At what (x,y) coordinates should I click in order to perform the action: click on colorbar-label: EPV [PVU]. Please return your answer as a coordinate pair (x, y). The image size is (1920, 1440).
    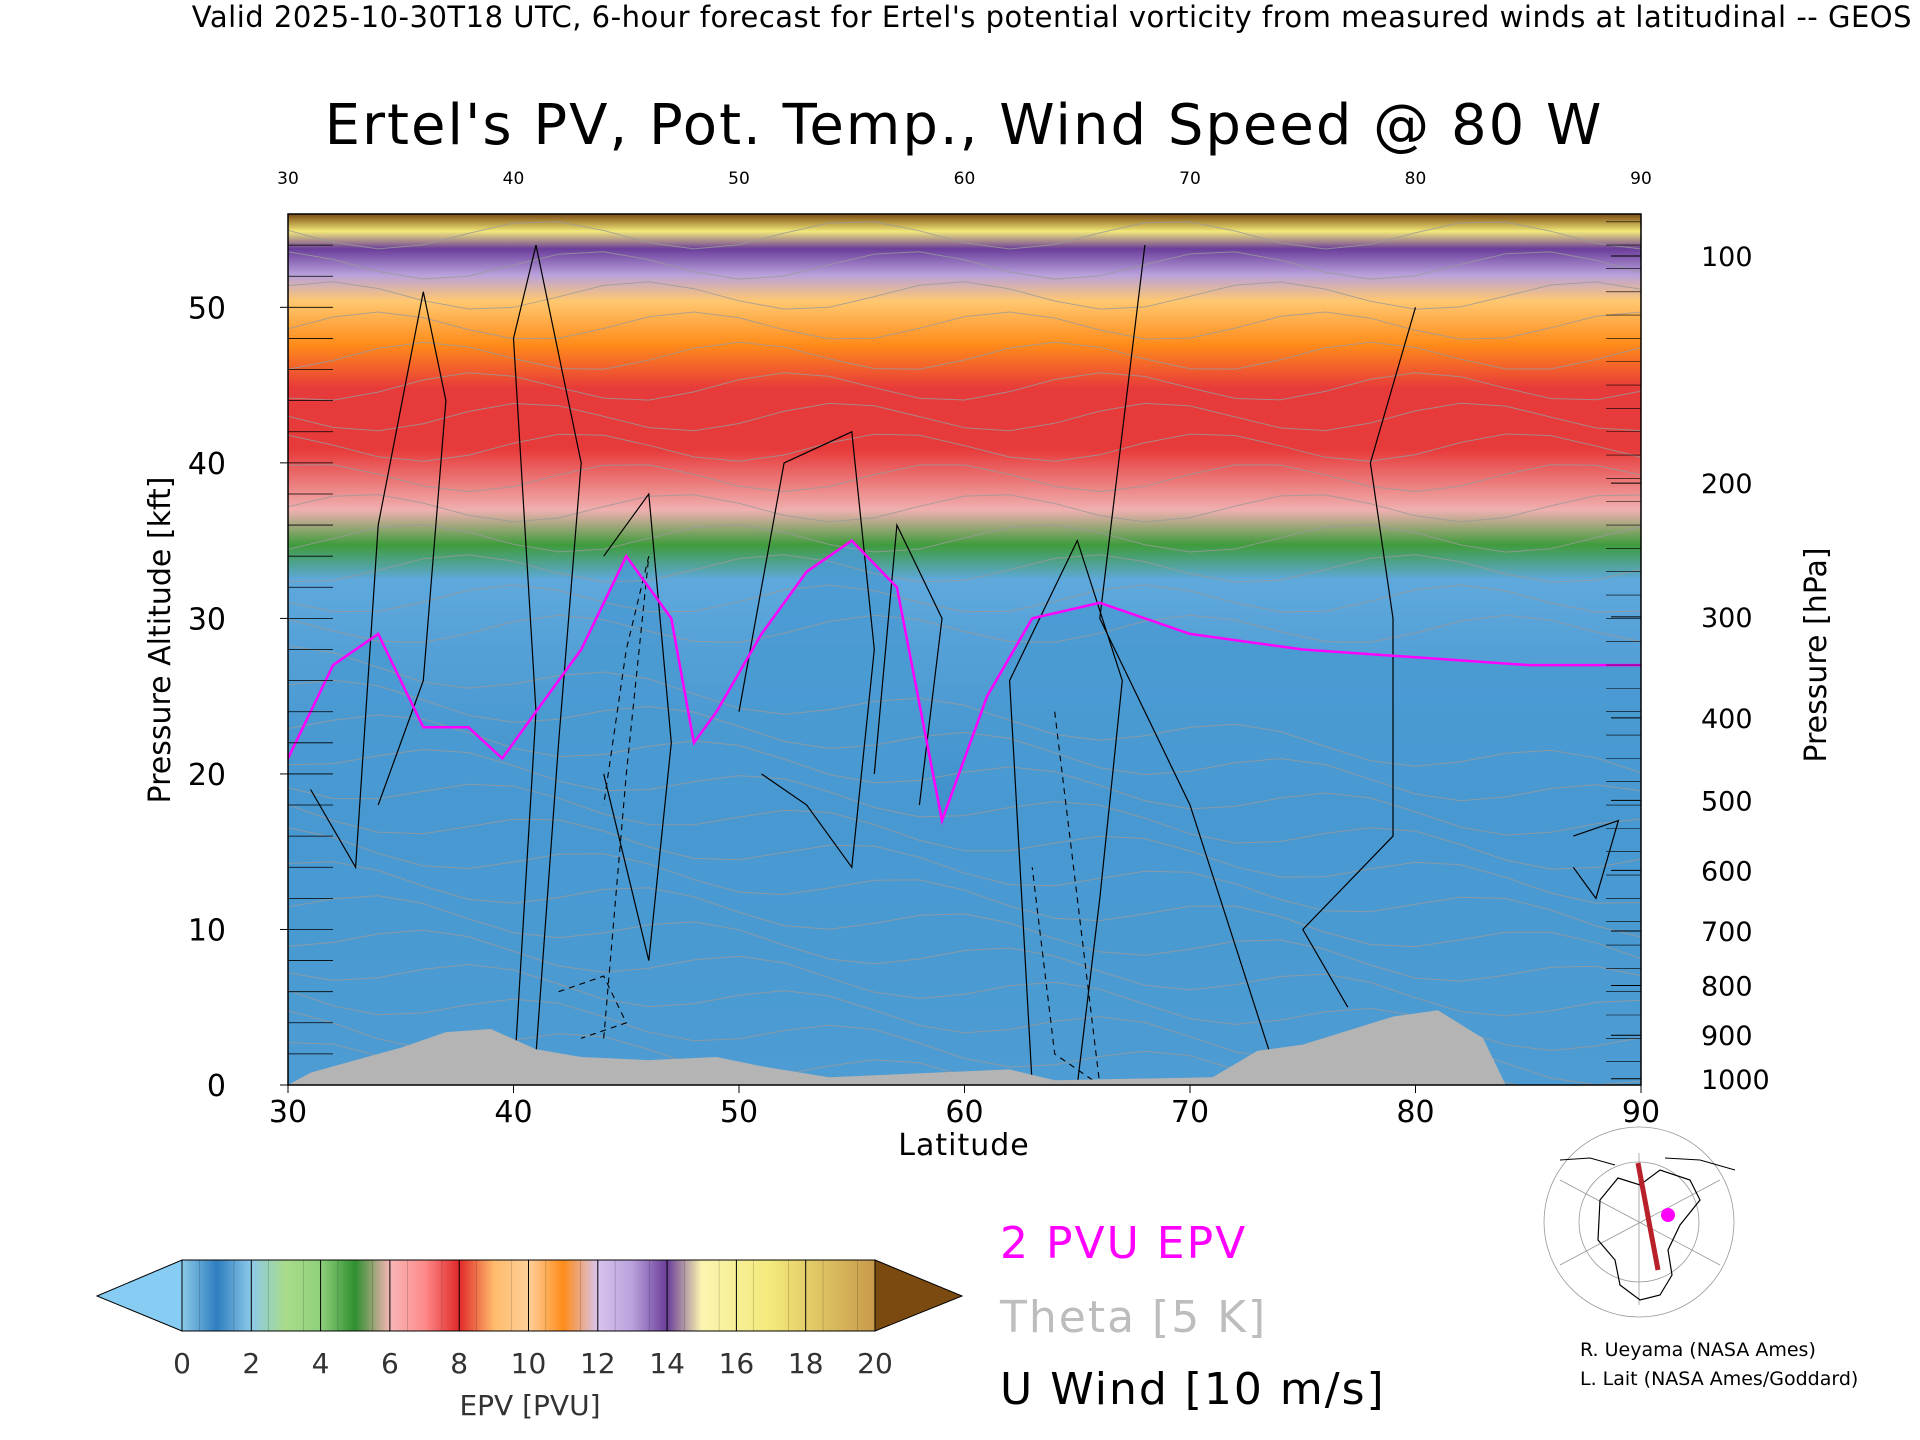
    Looking at the image, I should click on (529, 1405).